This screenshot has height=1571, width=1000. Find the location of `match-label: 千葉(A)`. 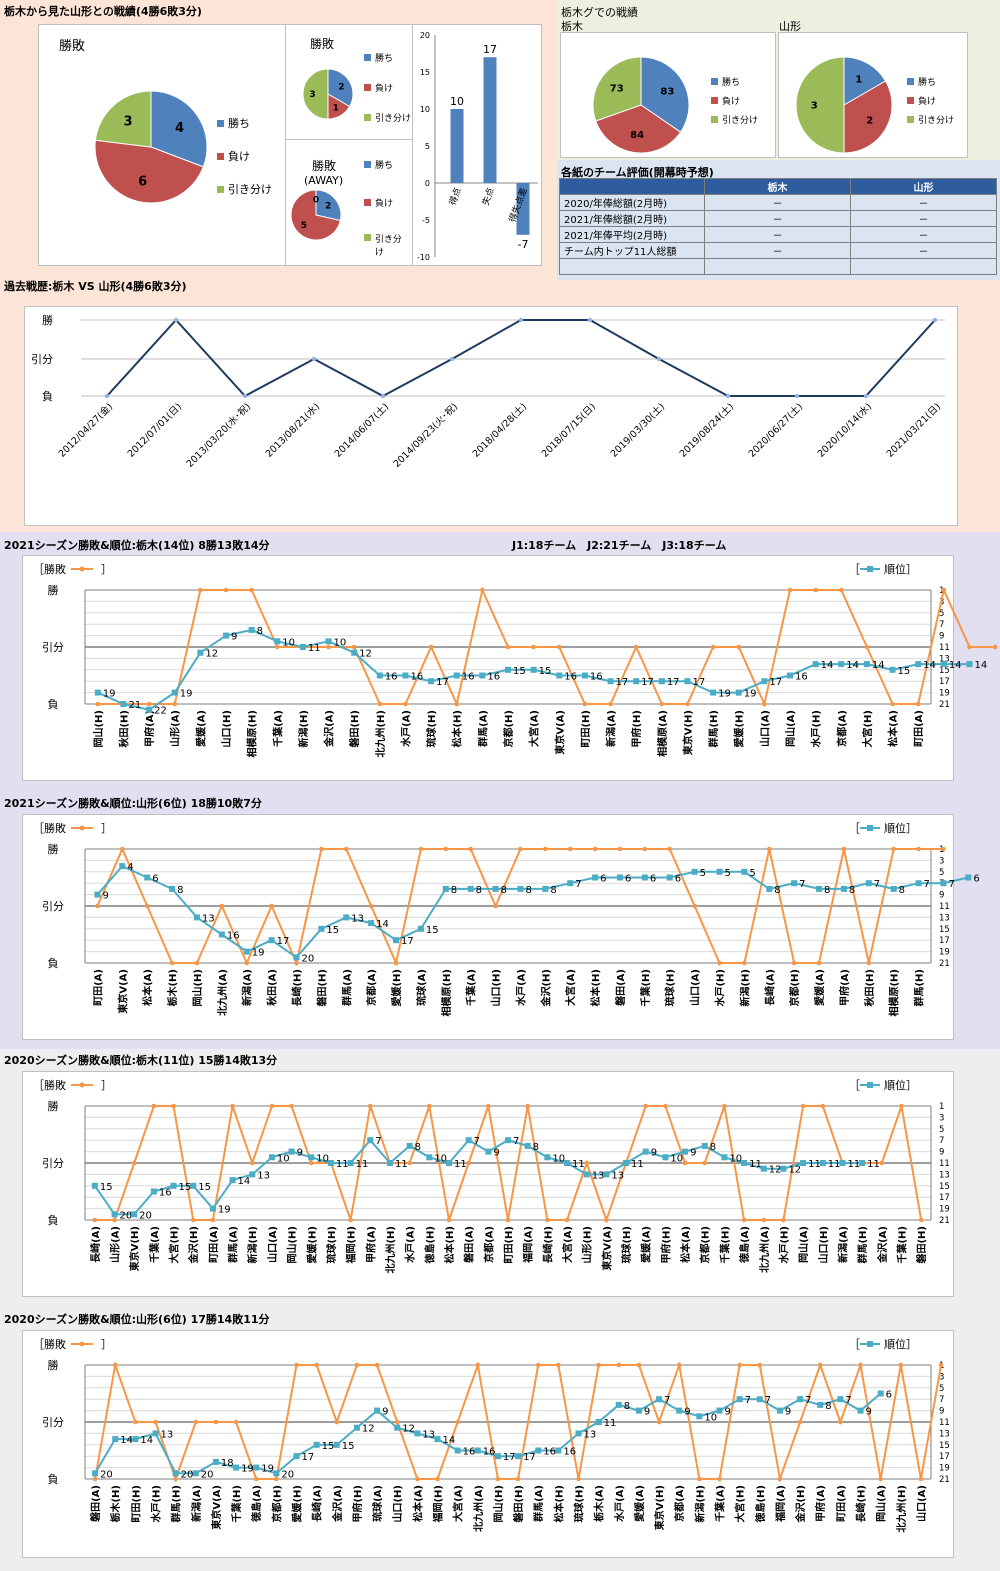

match-label: 千葉(A) is located at coordinates (720, 1503).